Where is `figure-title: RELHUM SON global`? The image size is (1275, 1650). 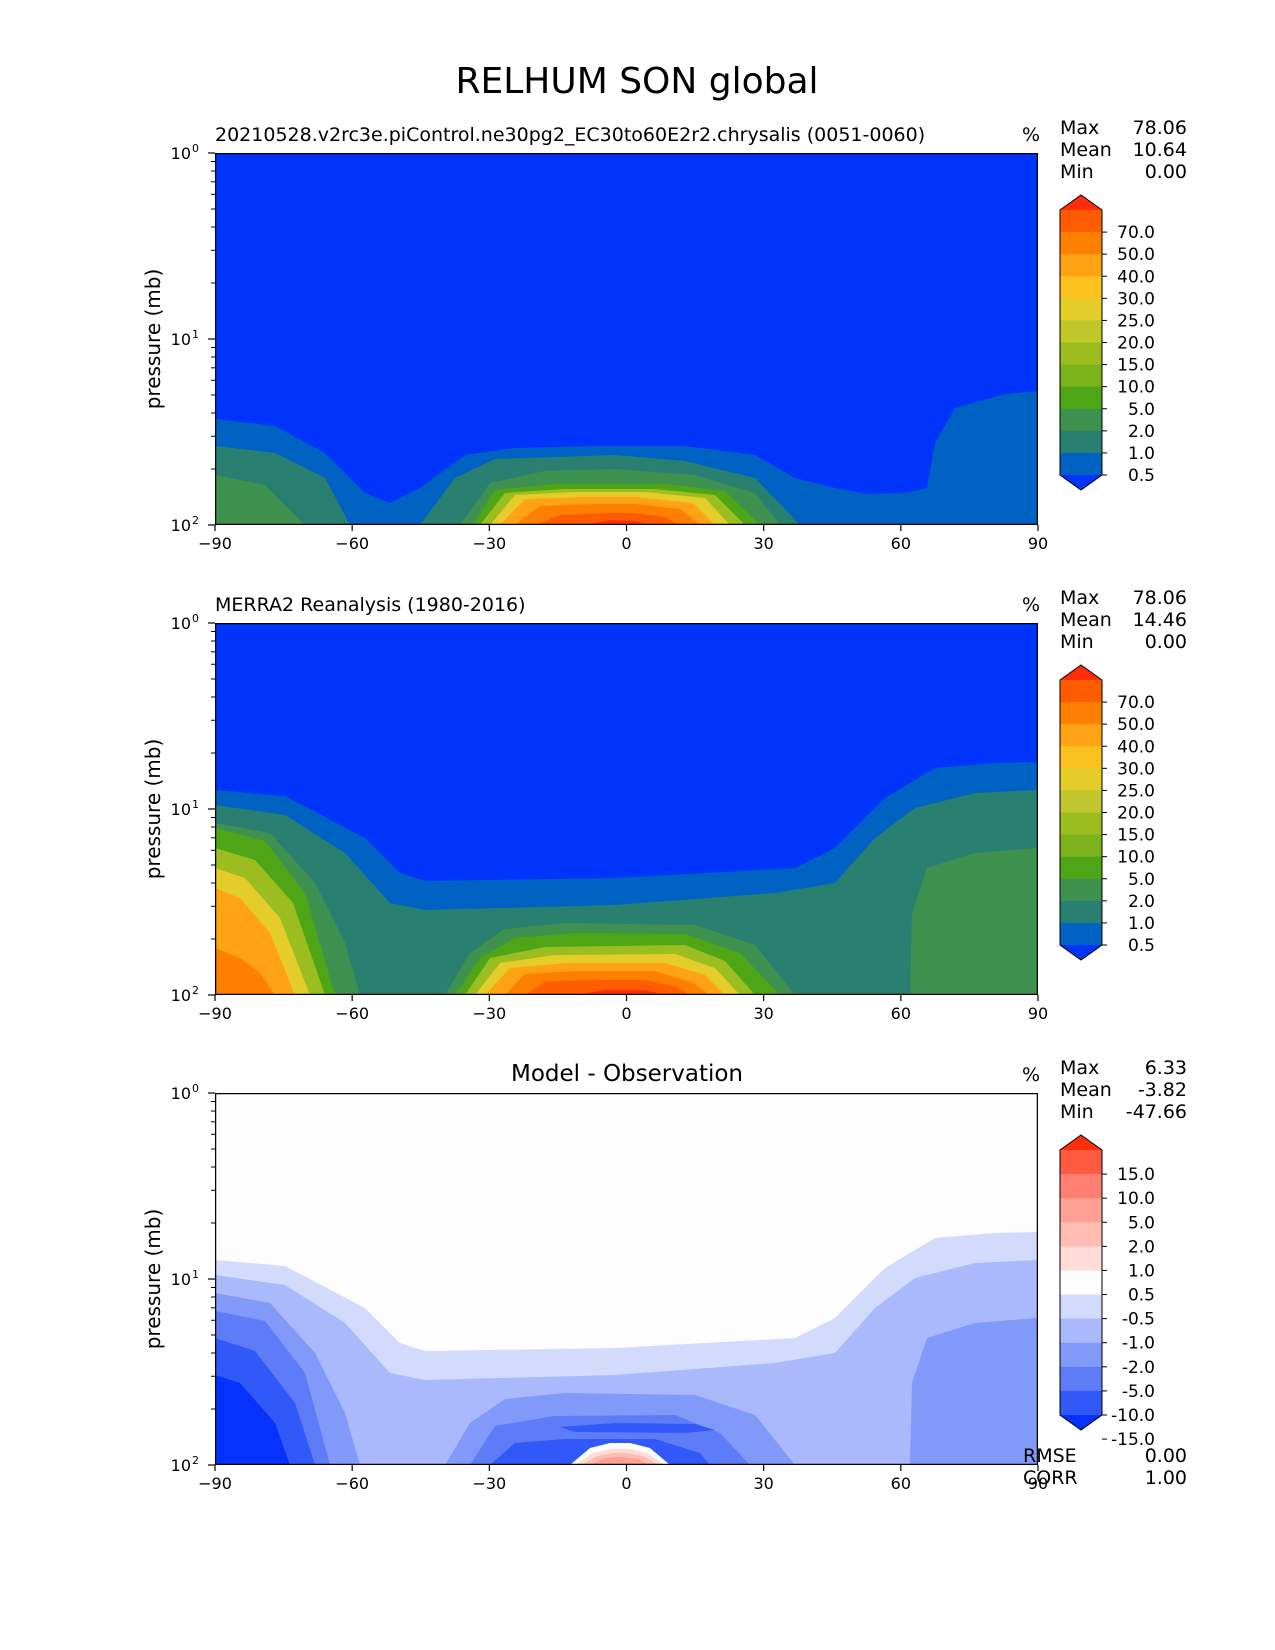
figure-title: RELHUM SON global is located at coordinates (636, 81).